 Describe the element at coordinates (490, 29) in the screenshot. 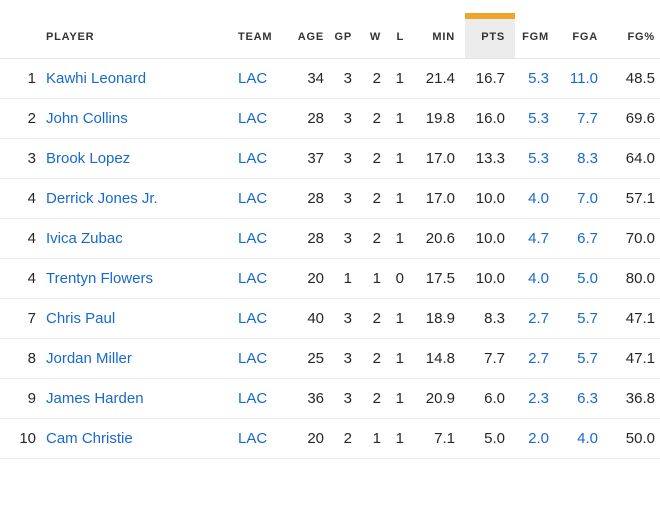

I see `column-header-pts: PTS` at that location.